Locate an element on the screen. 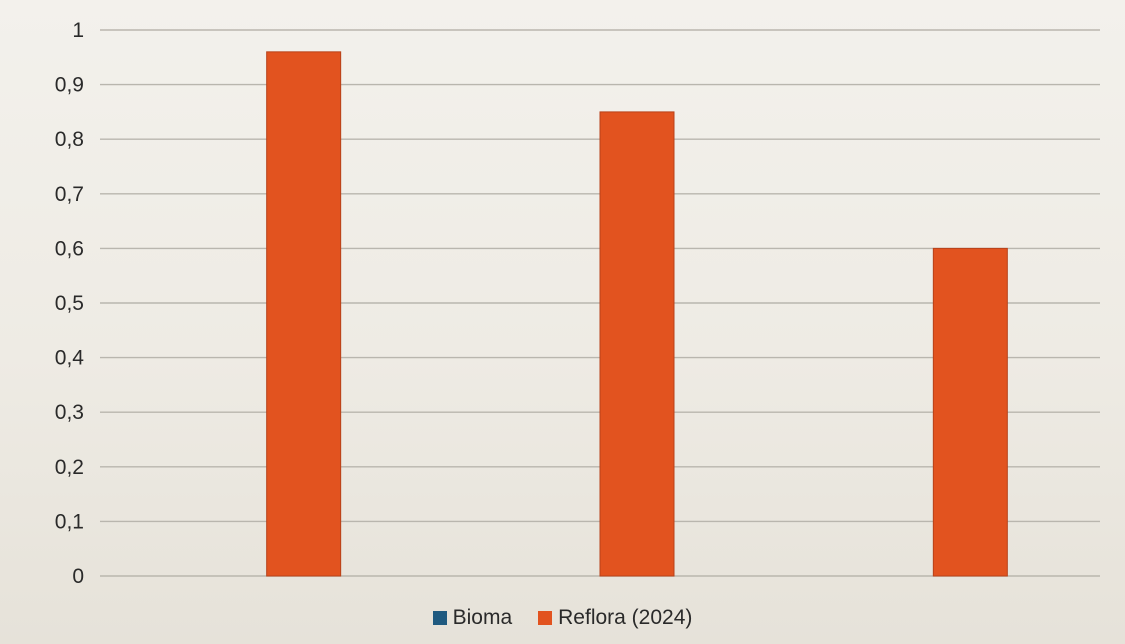 The image size is (1125, 644). y-tick-label: 0,1 is located at coordinates (69, 521).